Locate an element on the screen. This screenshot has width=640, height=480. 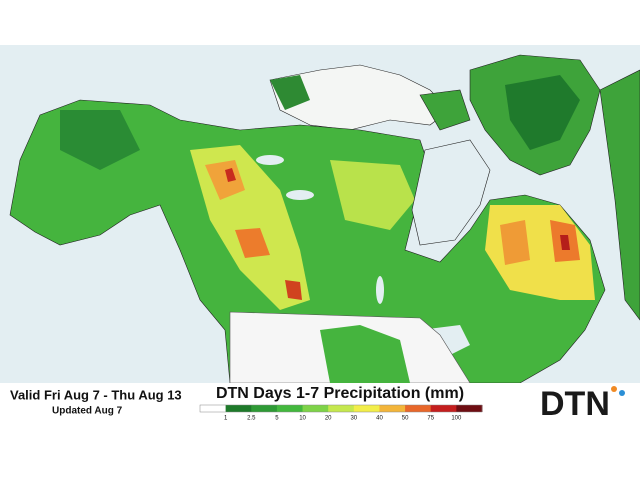
legend-tick-label: 5 is located at coordinates (277, 419).